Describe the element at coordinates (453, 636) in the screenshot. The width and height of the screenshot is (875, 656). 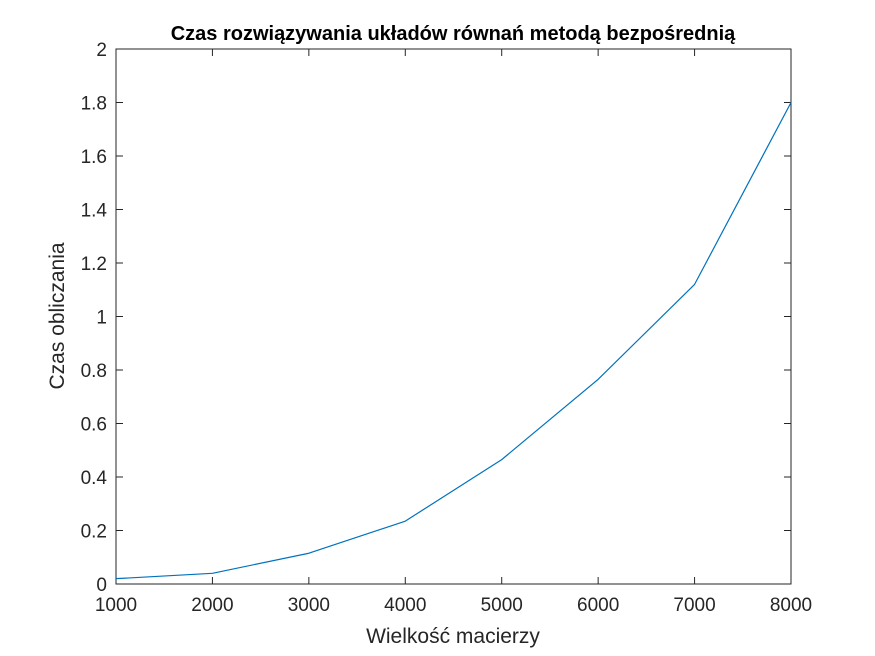
I see `x-axis-label: Wielkość macierzy` at that location.